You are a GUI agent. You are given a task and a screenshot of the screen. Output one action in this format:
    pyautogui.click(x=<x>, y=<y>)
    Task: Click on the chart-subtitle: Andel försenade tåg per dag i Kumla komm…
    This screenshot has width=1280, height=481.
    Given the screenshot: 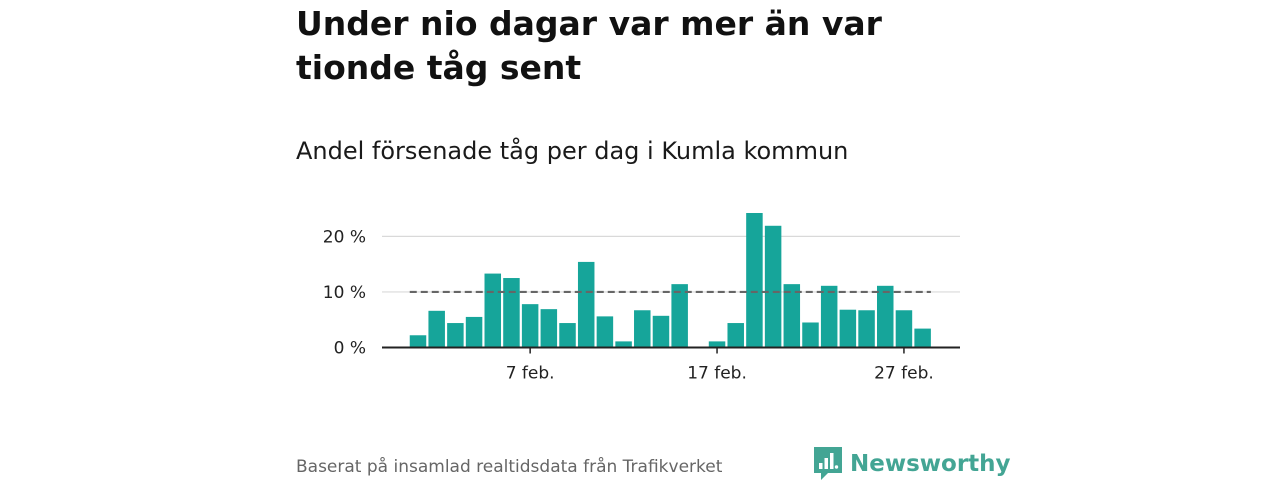 What is the action you would take?
    pyautogui.click(x=572, y=151)
    